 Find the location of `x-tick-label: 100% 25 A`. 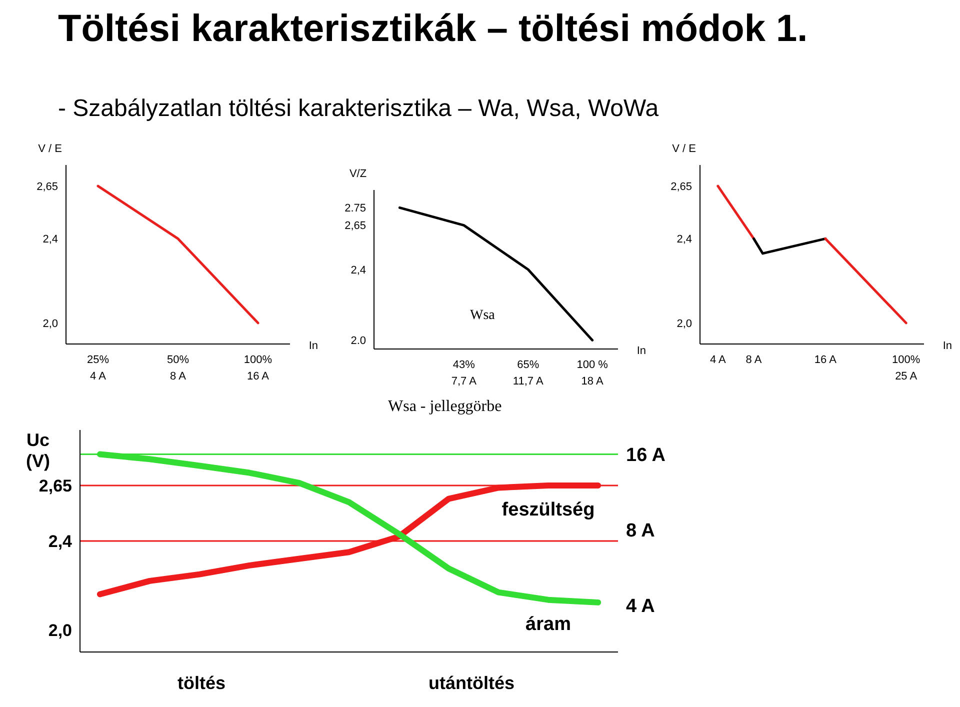

x-tick-label: 100% 25 A is located at coordinates (906, 368).